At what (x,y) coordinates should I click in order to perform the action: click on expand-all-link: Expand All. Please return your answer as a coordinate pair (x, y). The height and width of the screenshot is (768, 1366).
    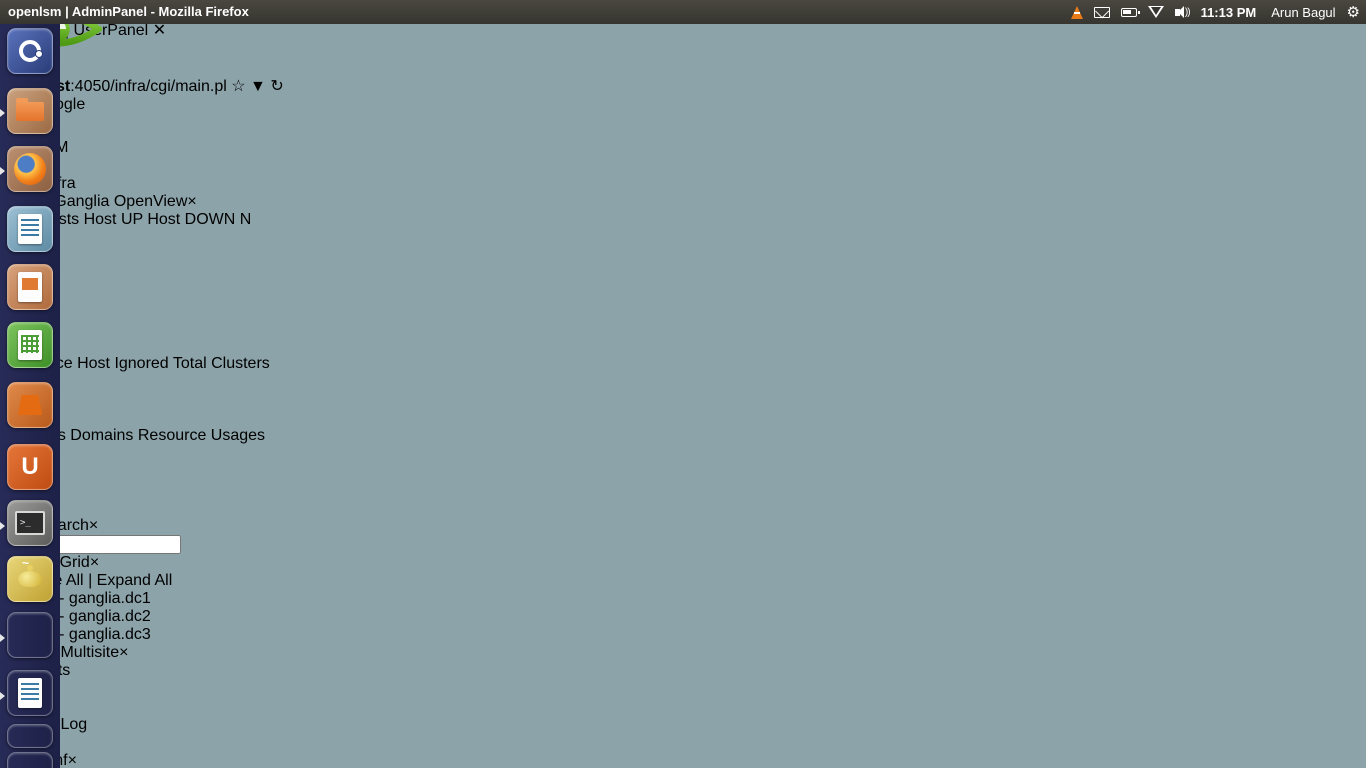
    Looking at the image, I should click on (134, 580).